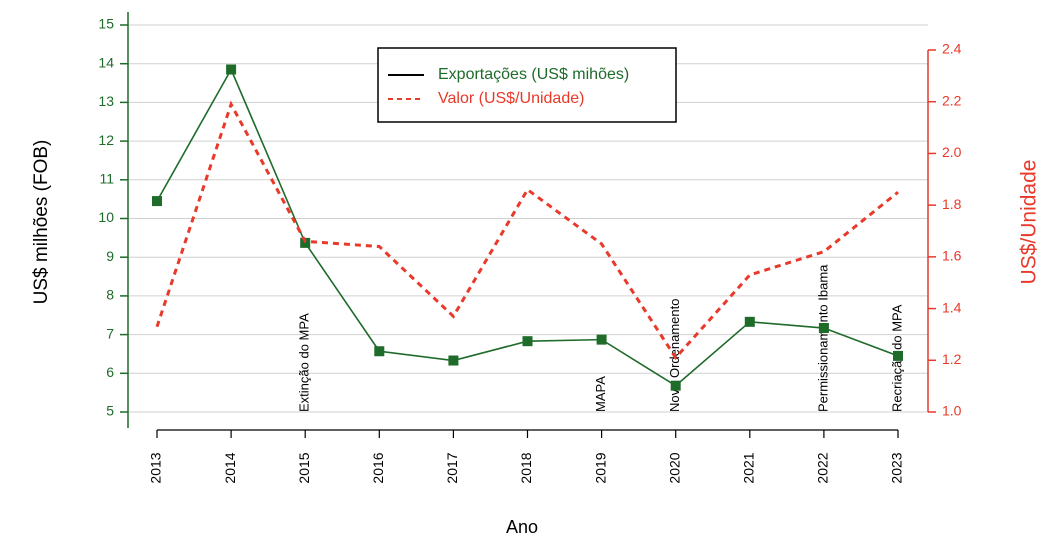 The width and height of the screenshot is (1044, 542). I want to click on y2-tick-label: 1.8, so click(952, 204).